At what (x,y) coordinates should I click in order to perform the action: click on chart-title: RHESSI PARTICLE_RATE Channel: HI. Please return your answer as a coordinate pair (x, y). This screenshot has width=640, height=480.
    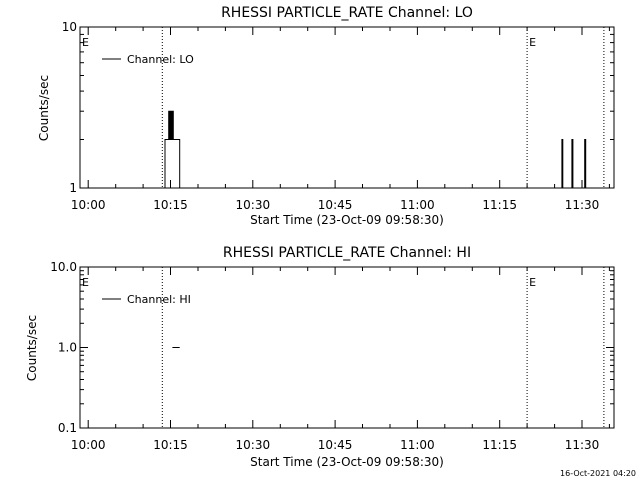
    Looking at the image, I should click on (347, 253).